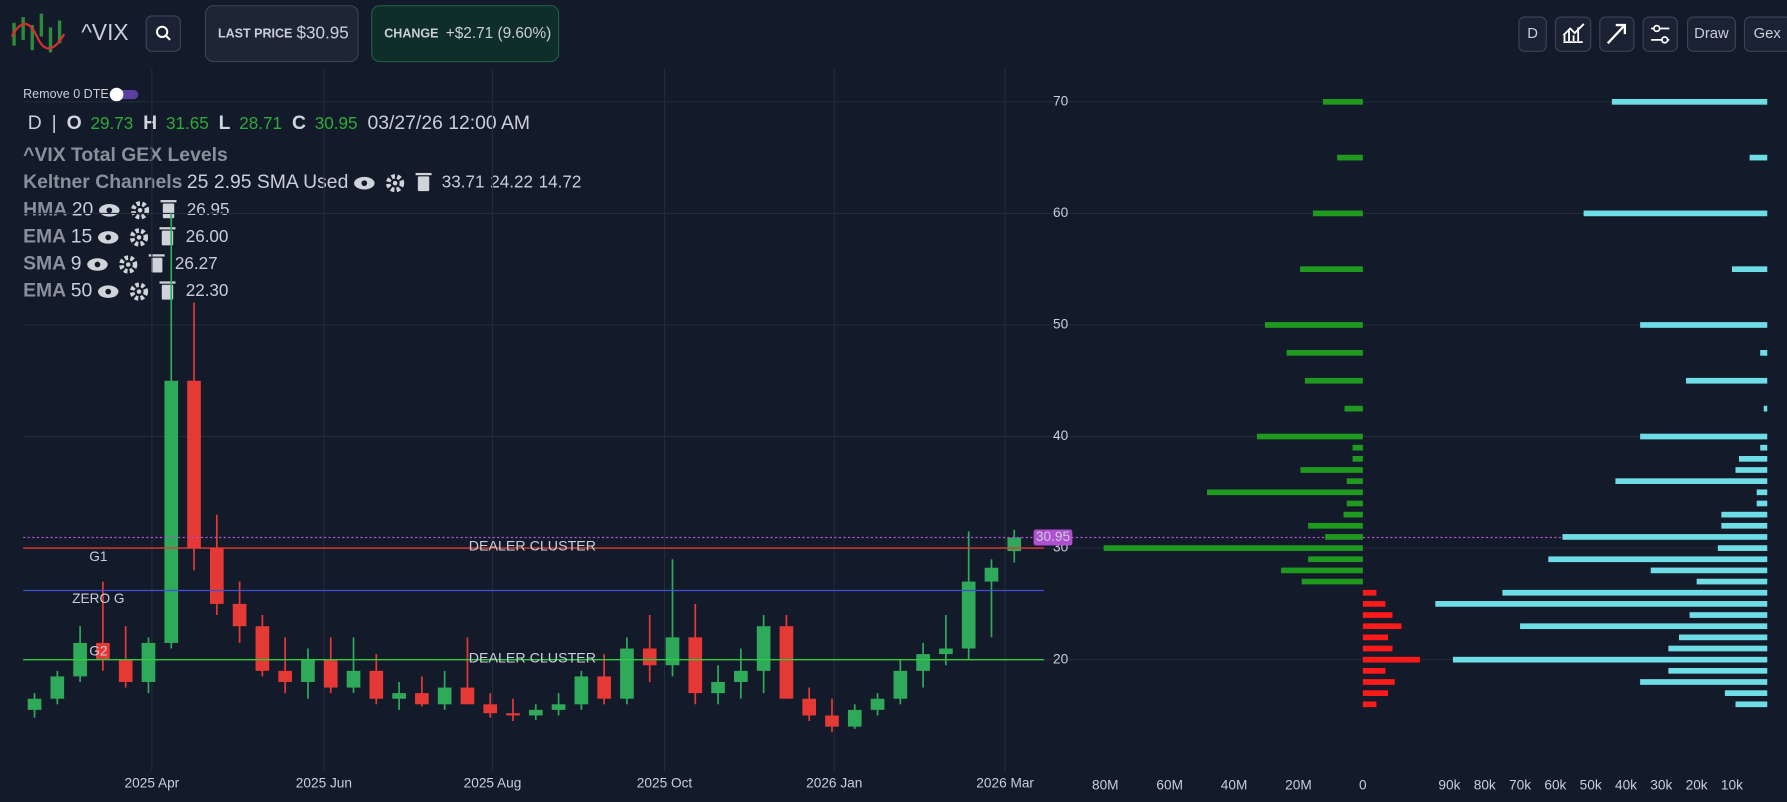 This screenshot has width=1787, height=802. I want to click on indicator-value: 26.27, so click(196, 263).